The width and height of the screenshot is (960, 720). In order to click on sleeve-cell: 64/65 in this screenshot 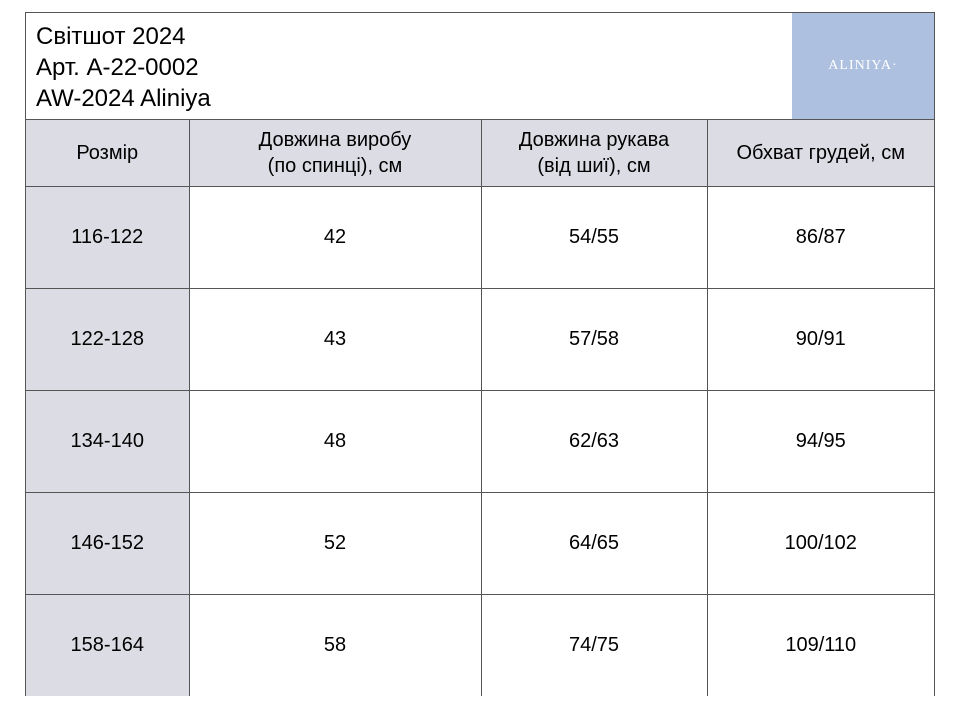, I will do `click(594, 543)`.